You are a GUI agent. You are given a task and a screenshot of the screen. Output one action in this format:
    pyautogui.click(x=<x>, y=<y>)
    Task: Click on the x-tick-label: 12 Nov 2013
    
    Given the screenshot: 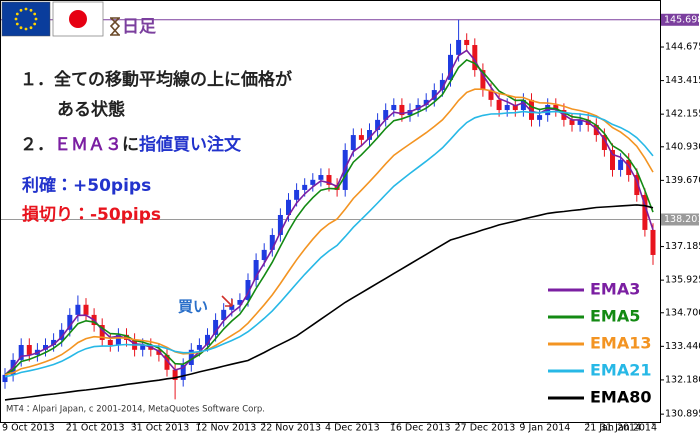 What is the action you would take?
    pyautogui.click(x=225, y=428)
    